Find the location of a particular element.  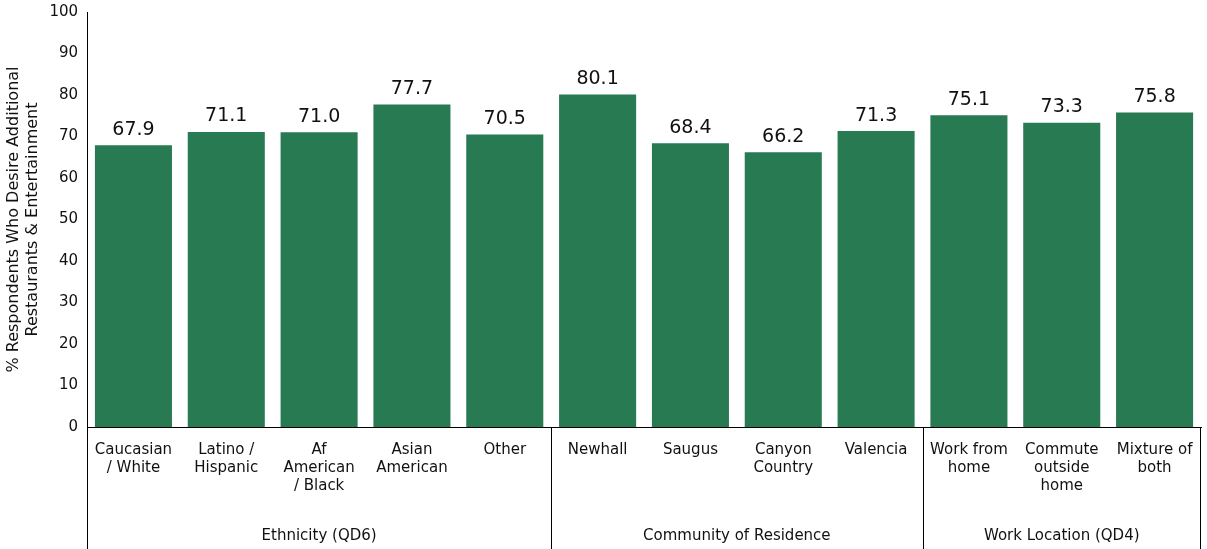

y-axis-title: % Respondents Who Desire Additional Restaurants & Entertainment is located at coordinates (21, 219).